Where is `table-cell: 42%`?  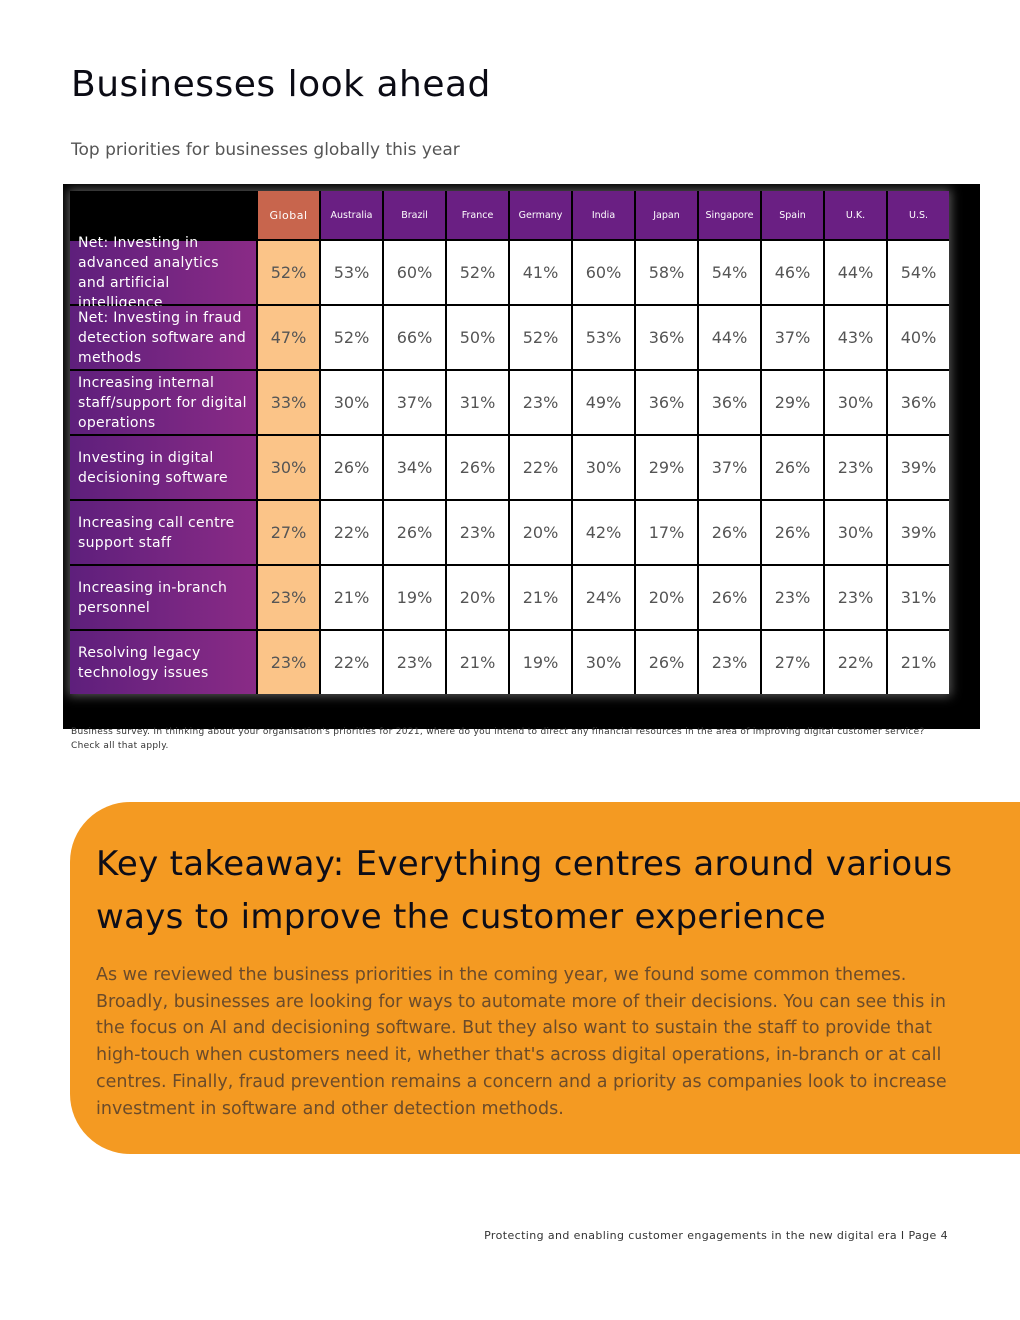 table-cell: 42% is located at coordinates (603, 532).